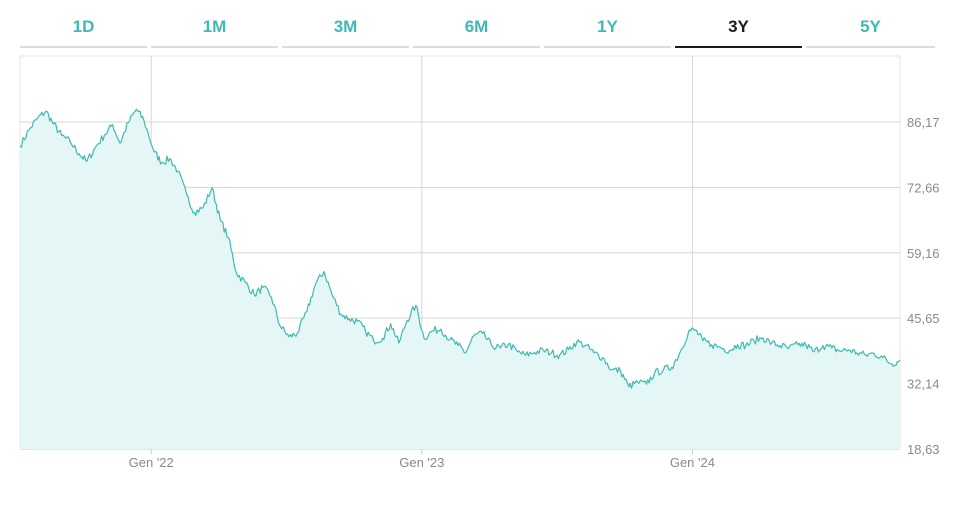 Image resolution: width=972 pixels, height=508 pixels. I want to click on tab-1y: 1Y, so click(607, 24).